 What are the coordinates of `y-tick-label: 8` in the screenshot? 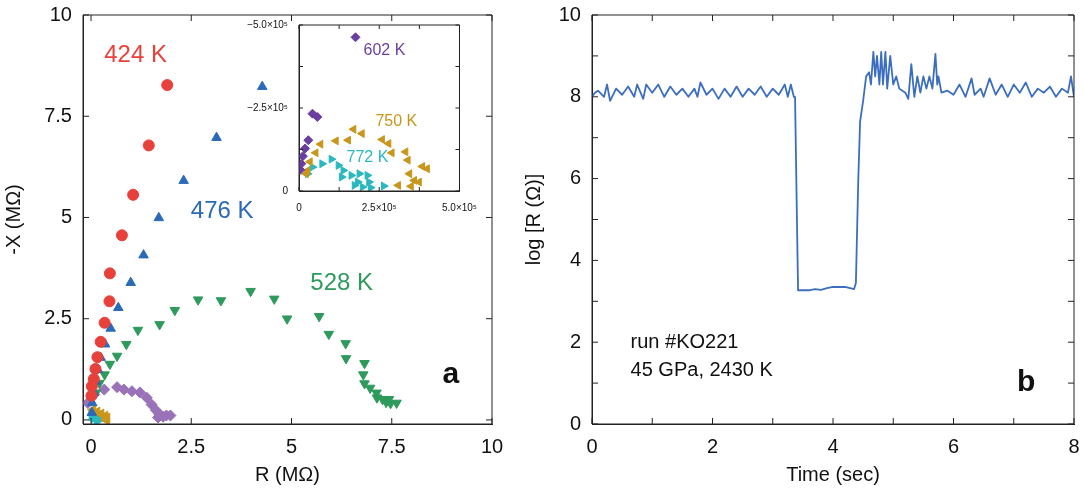 It's located at (575, 95).